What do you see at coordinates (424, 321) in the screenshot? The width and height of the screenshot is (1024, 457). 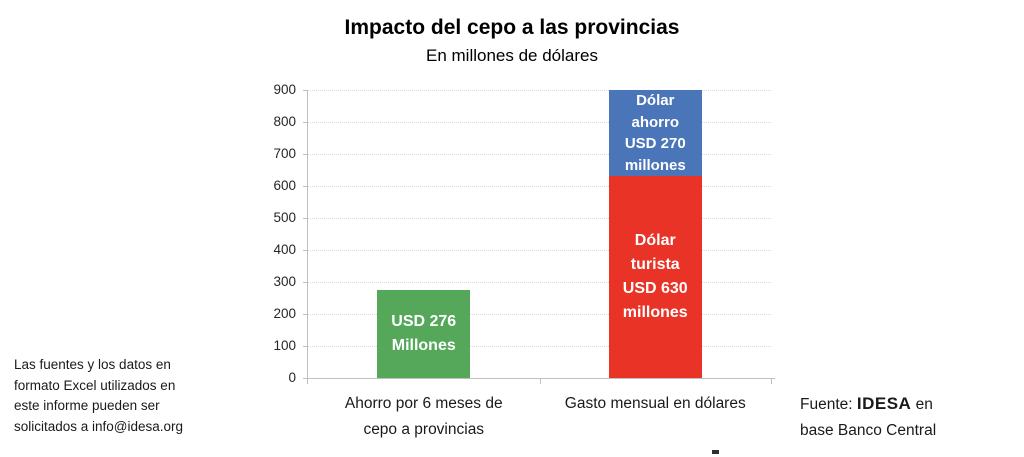 I see `bar-label-line: USD 276` at bounding box center [424, 321].